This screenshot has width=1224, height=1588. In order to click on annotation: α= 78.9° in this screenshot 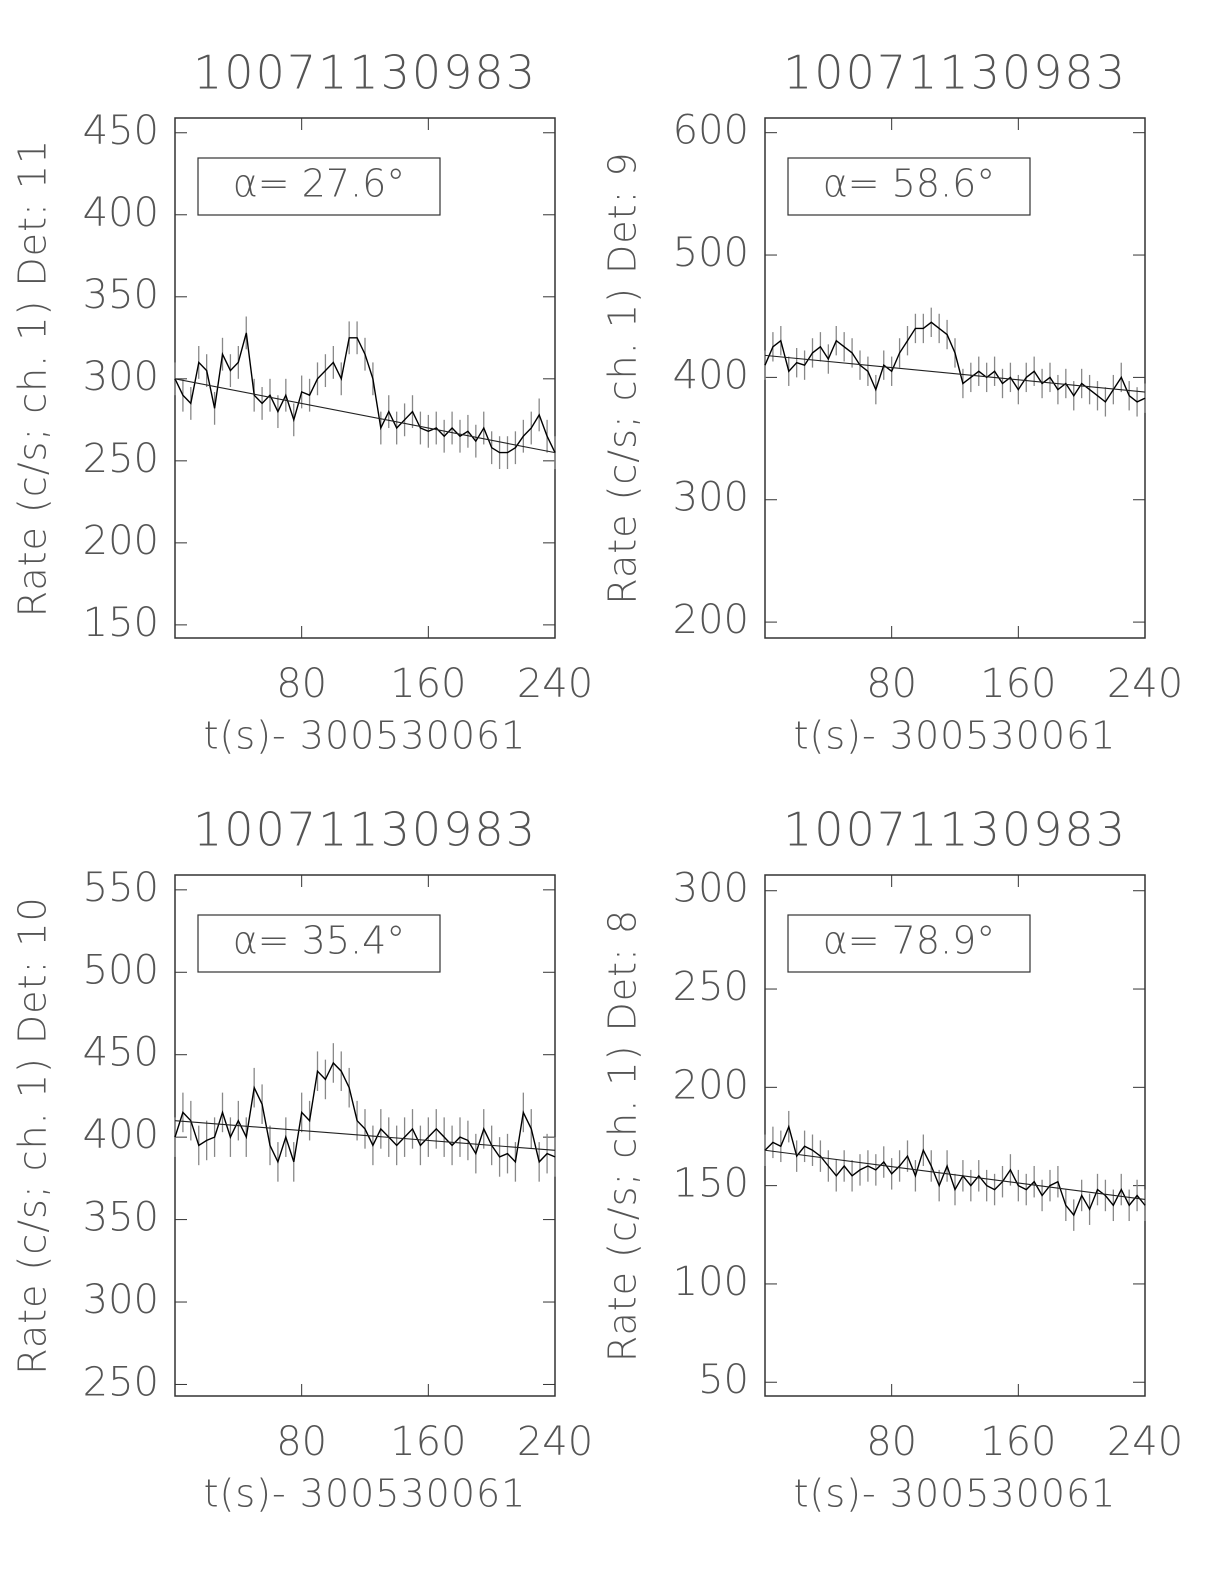, I will do `click(909, 941)`.